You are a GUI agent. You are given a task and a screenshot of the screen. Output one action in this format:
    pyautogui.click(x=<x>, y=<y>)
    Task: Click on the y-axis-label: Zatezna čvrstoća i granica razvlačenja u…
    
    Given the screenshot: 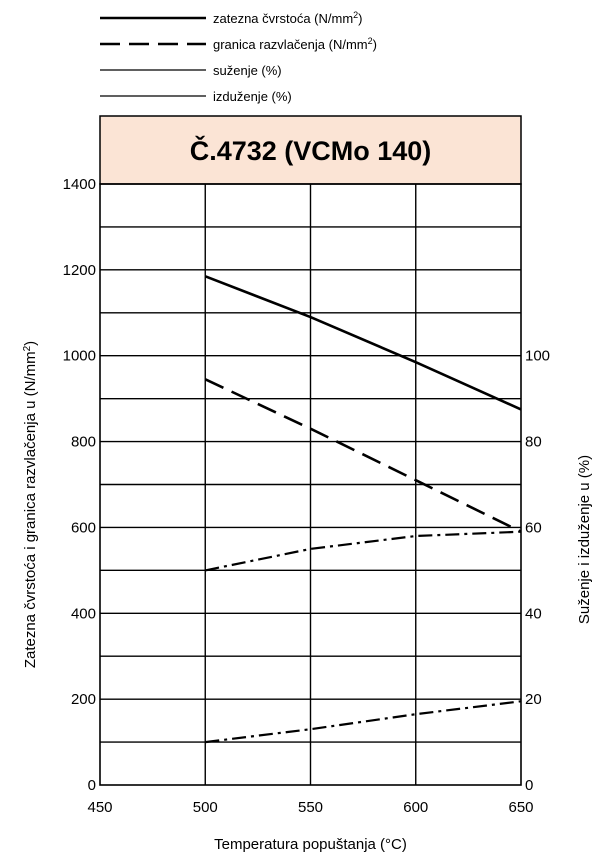 What is the action you would take?
    pyautogui.click(x=31, y=504)
    